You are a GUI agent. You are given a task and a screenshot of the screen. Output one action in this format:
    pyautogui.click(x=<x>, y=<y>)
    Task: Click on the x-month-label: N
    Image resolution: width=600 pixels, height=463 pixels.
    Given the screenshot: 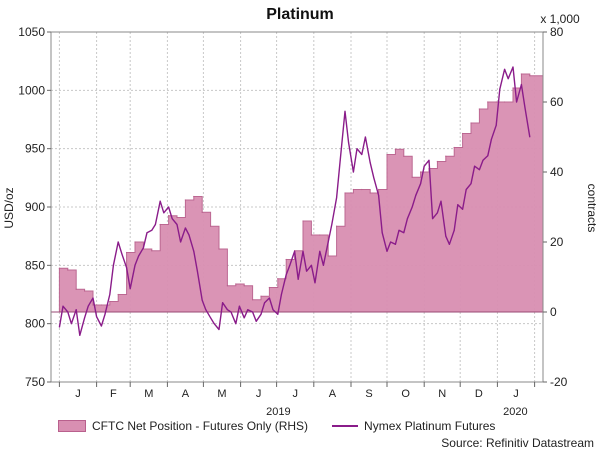 What is the action you would take?
    pyautogui.click(x=442, y=394)
    